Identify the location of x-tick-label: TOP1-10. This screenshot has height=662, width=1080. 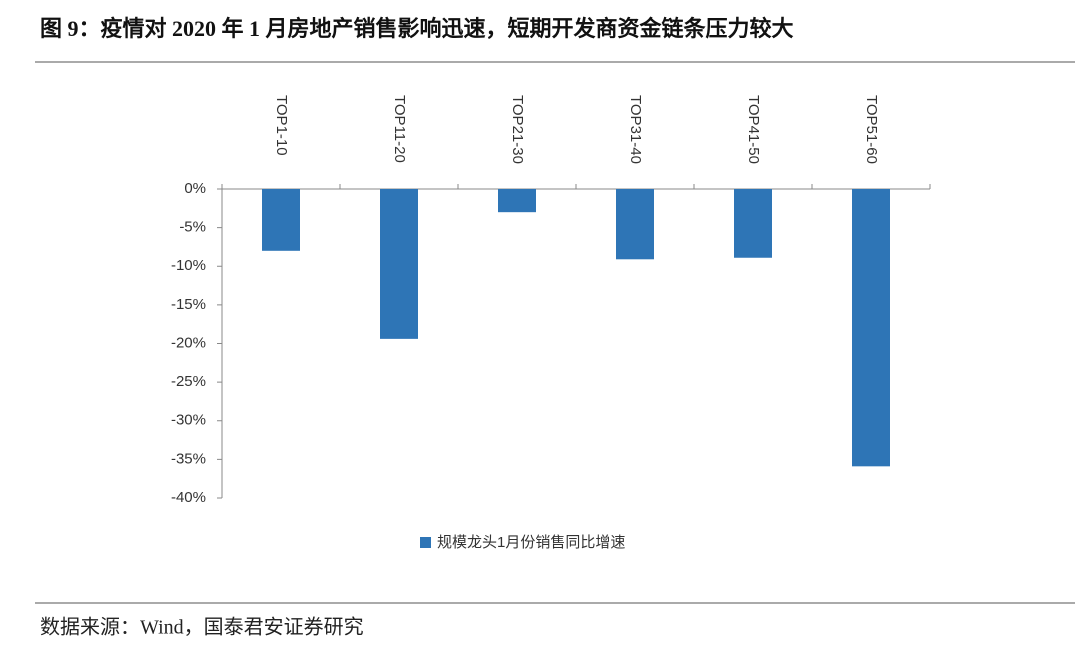
(281, 125).